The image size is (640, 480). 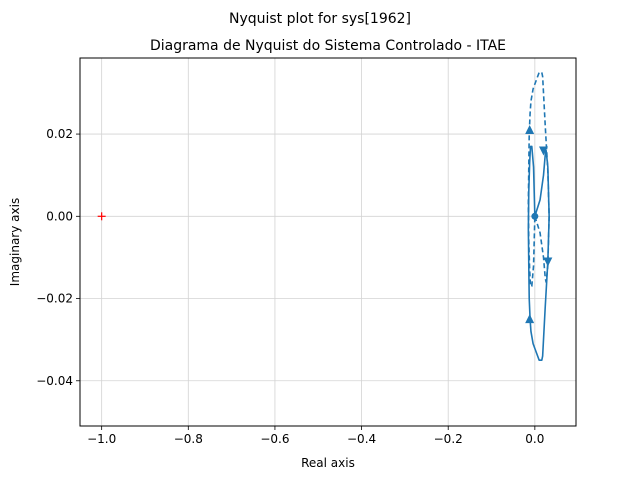 What do you see at coordinates (538, 179) in the screenshot?
I see `nyquist-curve-mirror` at bounding box center [538, 179].